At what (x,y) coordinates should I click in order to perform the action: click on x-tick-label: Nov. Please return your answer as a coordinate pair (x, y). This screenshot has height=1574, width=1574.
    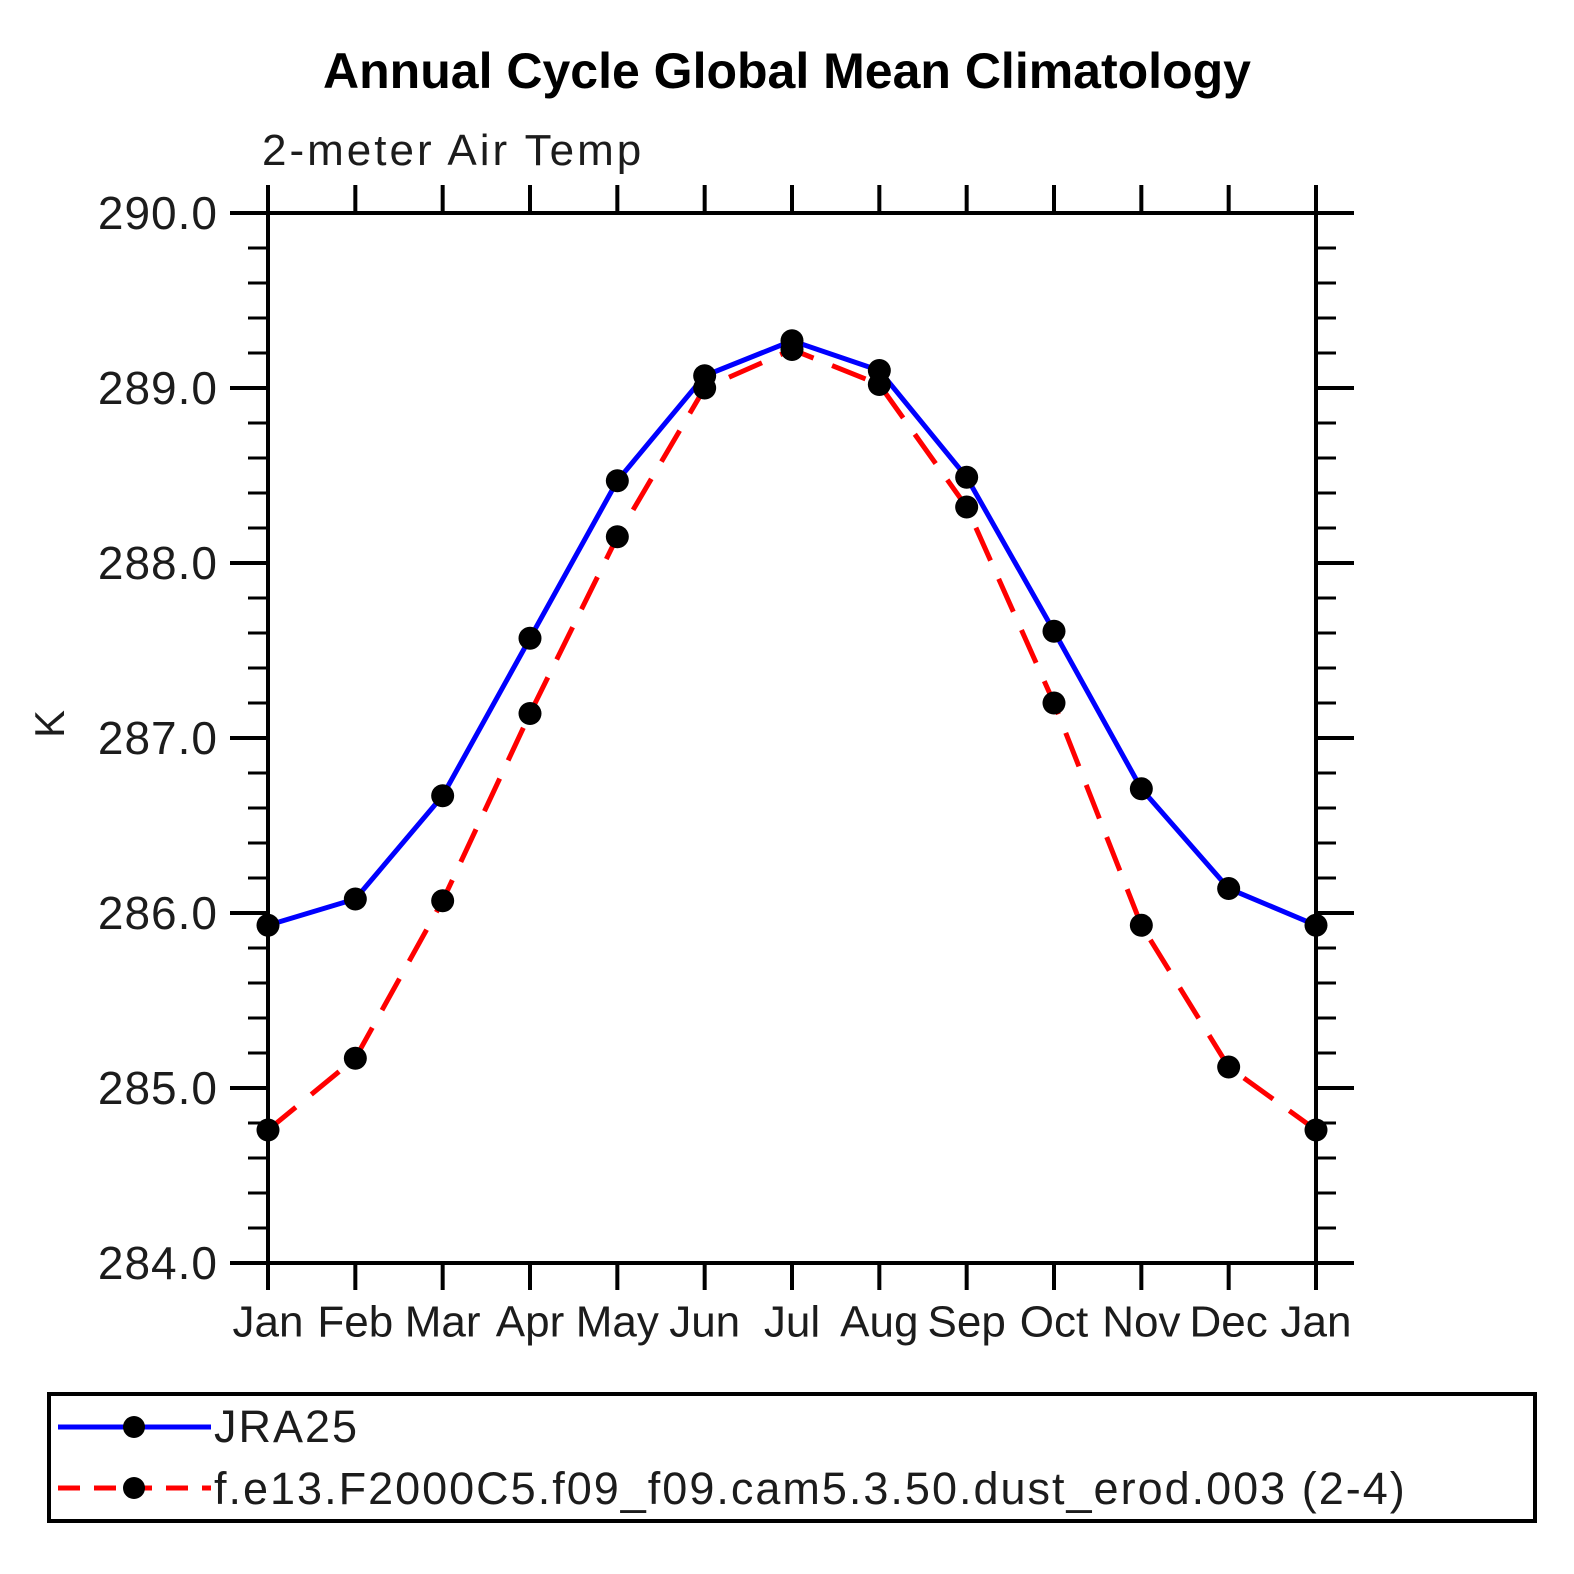
    Looking at the image, I should click on (1141, 1322).